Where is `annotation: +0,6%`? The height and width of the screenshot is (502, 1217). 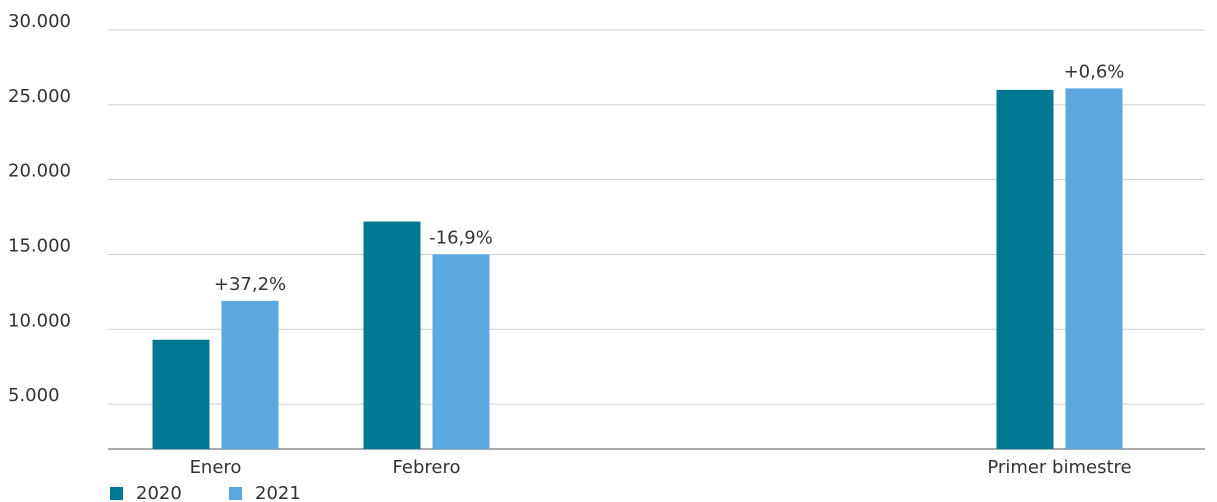
annotation: +0,6% is located at coordinates (1094, 71).